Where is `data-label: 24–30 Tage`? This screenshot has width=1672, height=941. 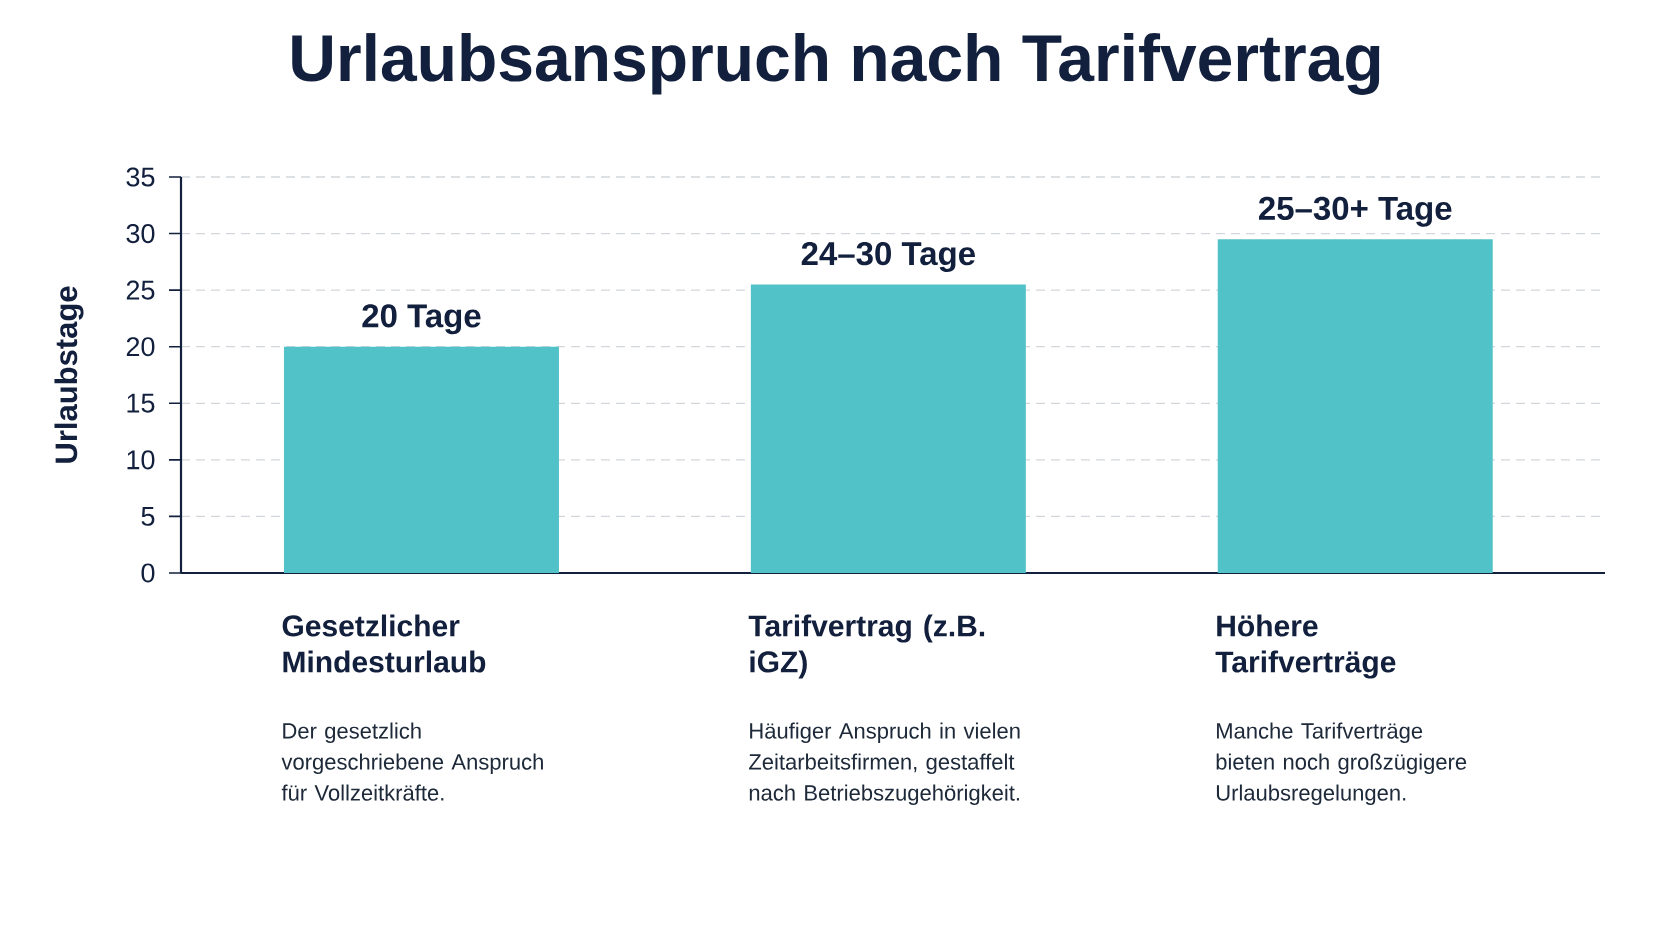
data-label: 24–30 Tage is located at coordinates (888, 256).